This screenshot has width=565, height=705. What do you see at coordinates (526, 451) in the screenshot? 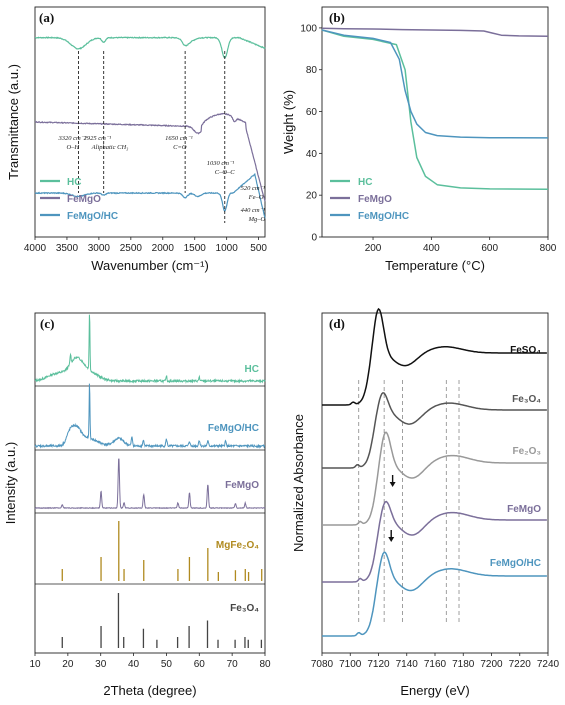
I see `panel-d-series-label: Fe₂O₃` at bounding box center [526, 451].